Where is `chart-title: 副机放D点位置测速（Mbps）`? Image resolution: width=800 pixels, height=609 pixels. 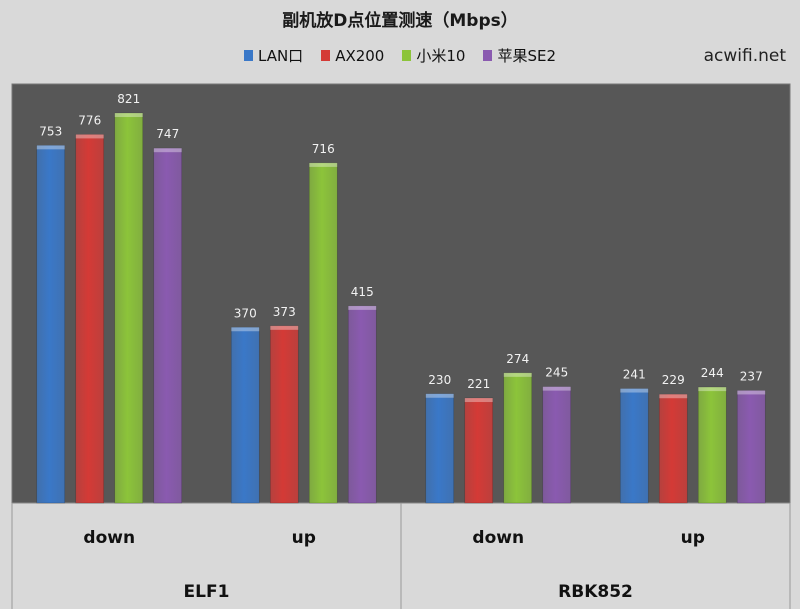
chart-title: 副机放D点位置测速（Mbps） is located at coordinates (400, 21).